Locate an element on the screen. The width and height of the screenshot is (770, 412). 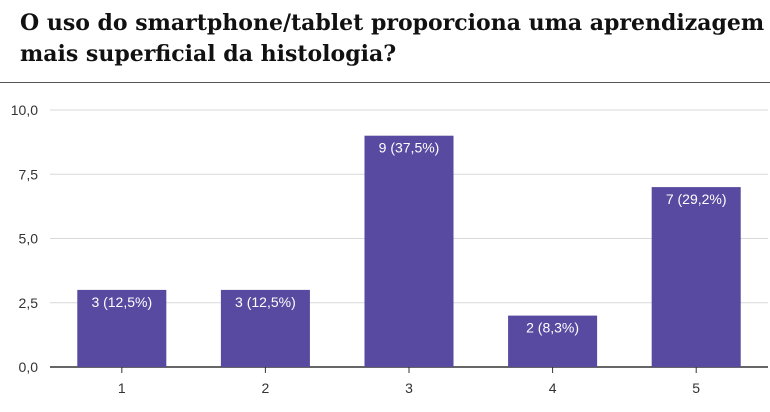
title-divider is located at coordinates (385, 82).